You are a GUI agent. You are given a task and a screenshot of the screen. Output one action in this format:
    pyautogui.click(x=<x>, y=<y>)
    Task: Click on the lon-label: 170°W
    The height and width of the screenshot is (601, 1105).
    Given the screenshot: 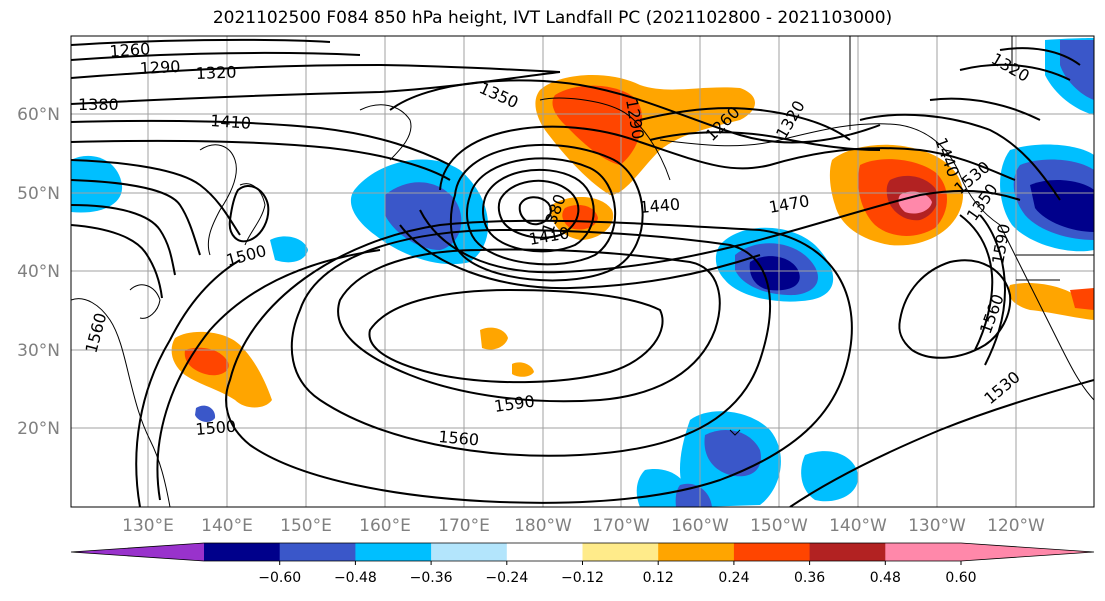 What is the action you would take?
    pyautogui.click(x=621, y=526)
    